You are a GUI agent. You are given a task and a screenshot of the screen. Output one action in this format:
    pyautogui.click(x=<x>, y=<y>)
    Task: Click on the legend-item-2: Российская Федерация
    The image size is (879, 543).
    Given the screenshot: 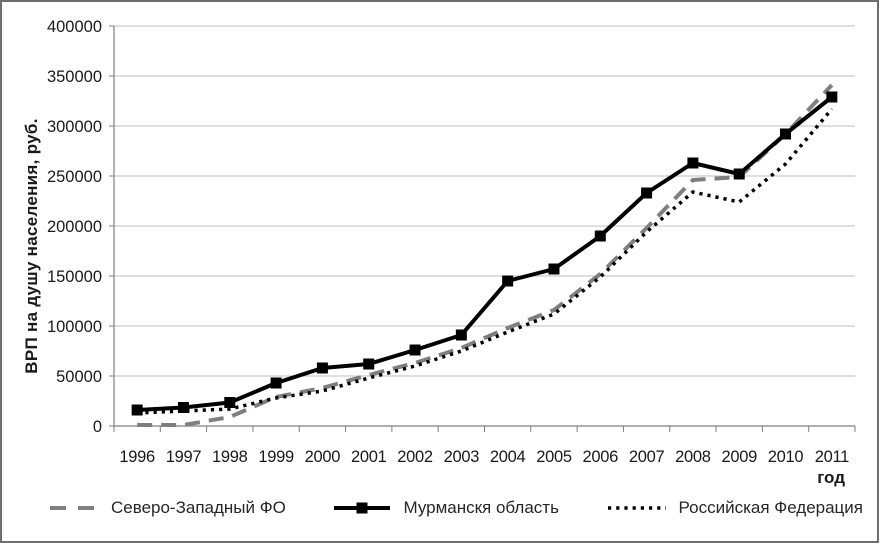 What is the action you would take?
    pyautogui.click(x=734, y=508)
    